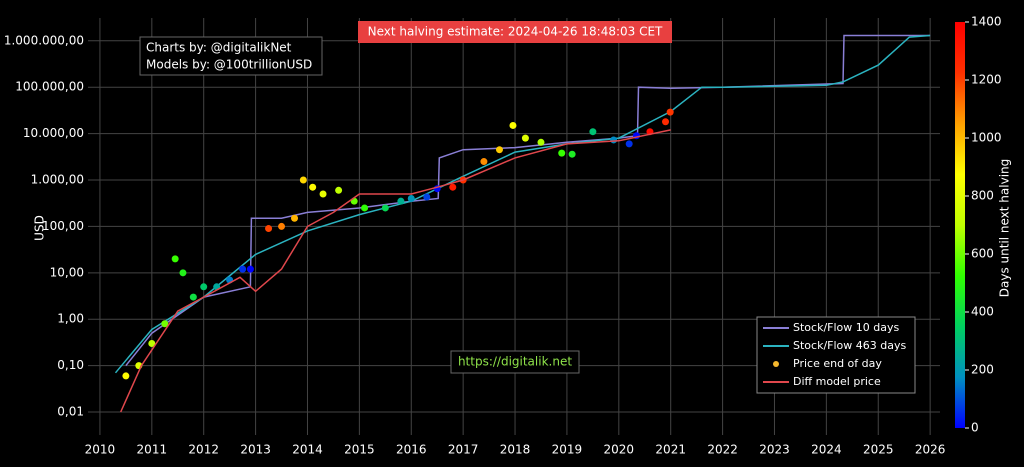  Describe the element at coordinates (70, 365) in the screenshot. I see `y-tick-label: 0,10` at that location.